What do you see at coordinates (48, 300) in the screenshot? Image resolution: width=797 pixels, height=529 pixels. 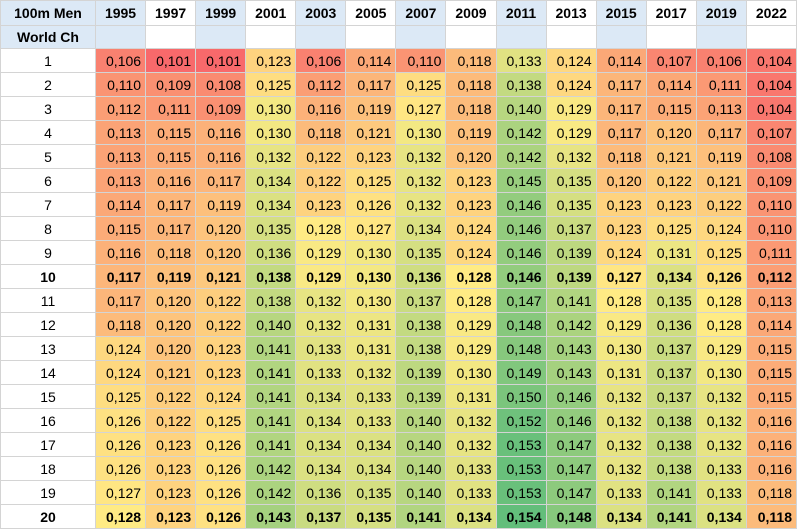 I see `place: 11` at bounding box center [48, 300].